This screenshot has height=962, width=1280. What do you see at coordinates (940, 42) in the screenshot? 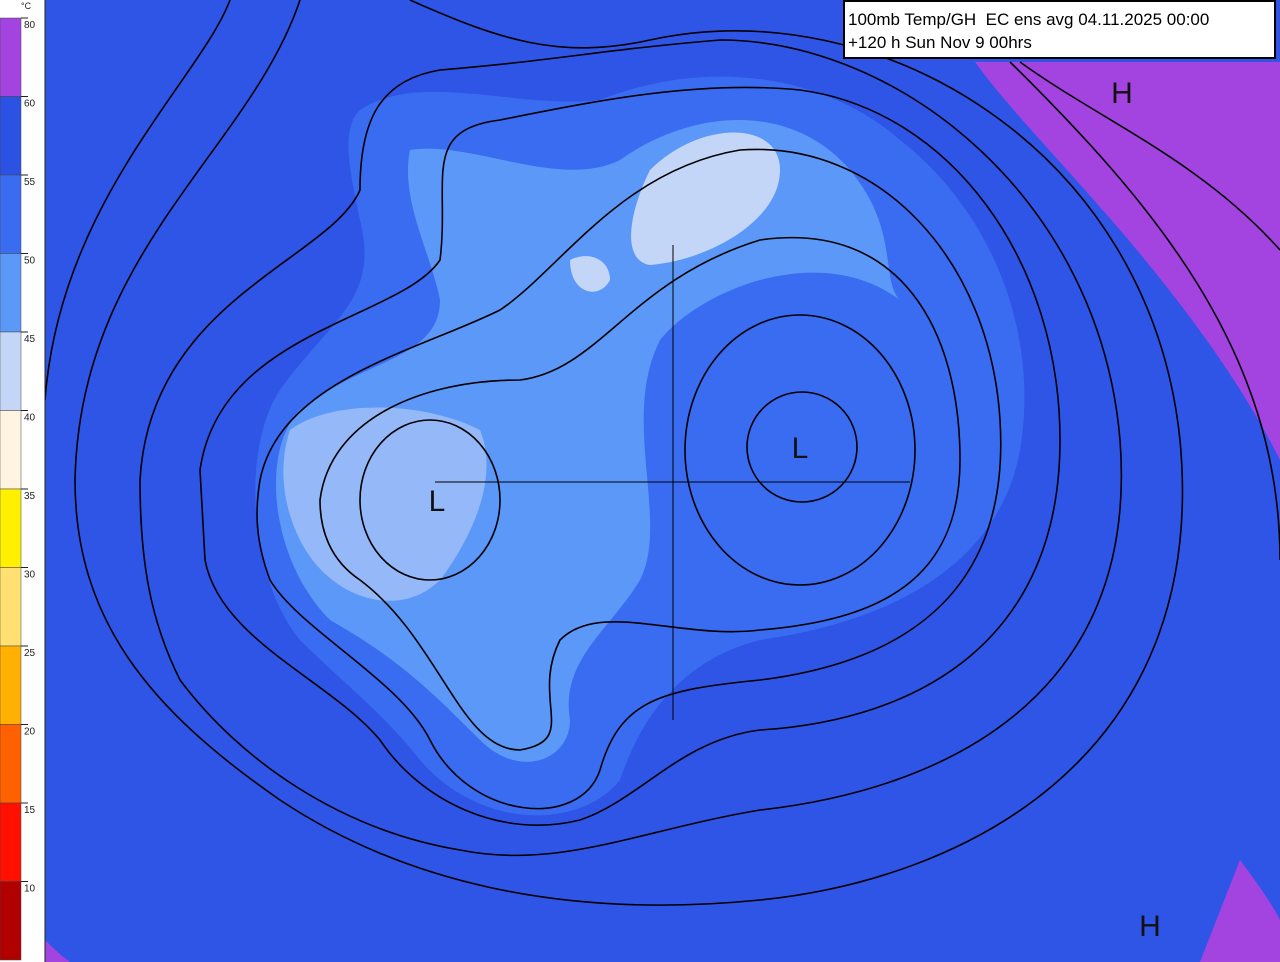
I see `subtitle-line: +120 h Sun Nov 9 00hrs` at bounding box center [940, 42].